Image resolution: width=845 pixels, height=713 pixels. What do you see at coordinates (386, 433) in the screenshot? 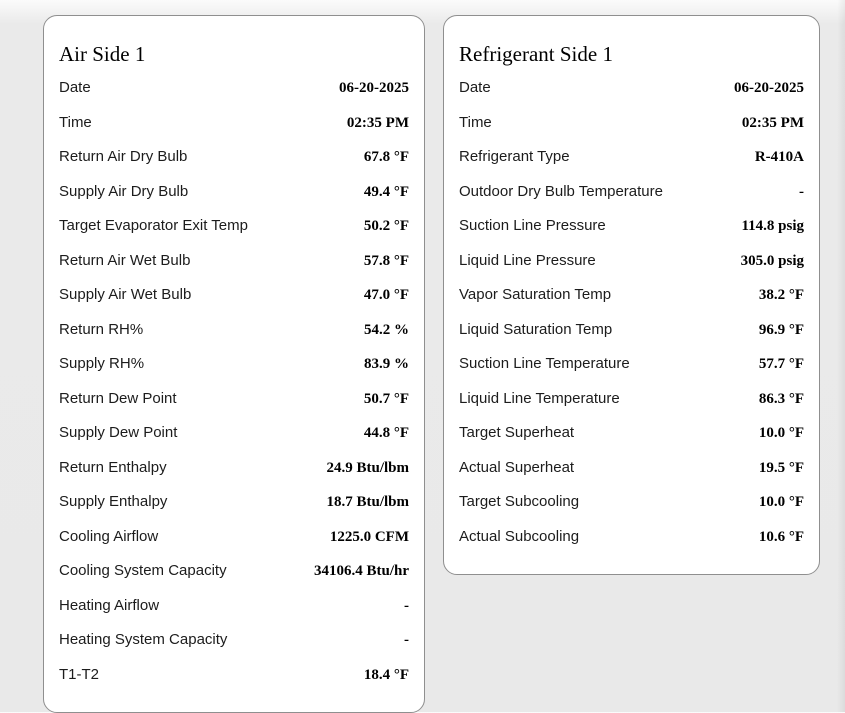
I see `row-value: 44.8 °F` at bounding box center [386, 433].